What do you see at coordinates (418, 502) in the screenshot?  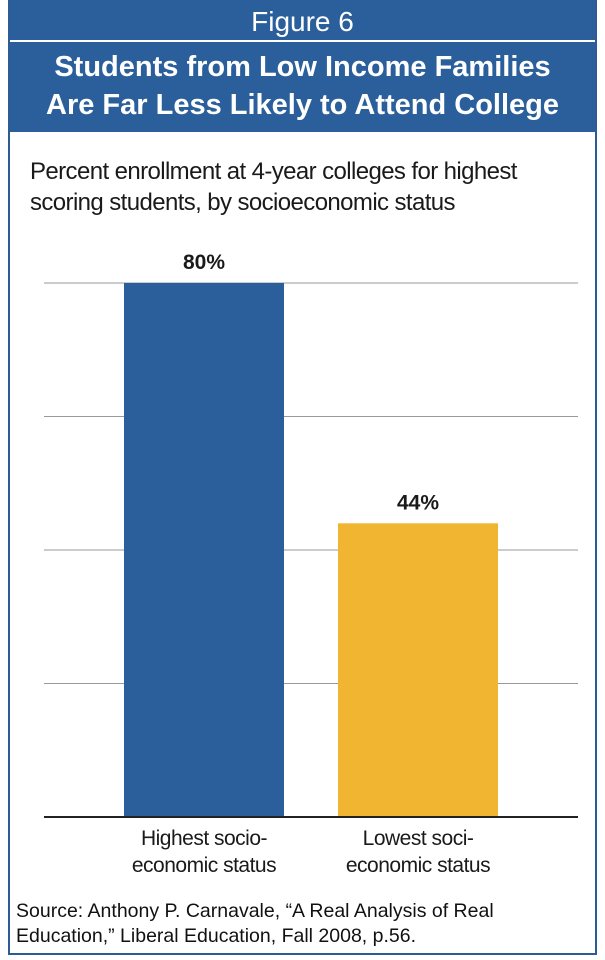 I see `data-label-2: 44%` at bounding box center [418, 502].